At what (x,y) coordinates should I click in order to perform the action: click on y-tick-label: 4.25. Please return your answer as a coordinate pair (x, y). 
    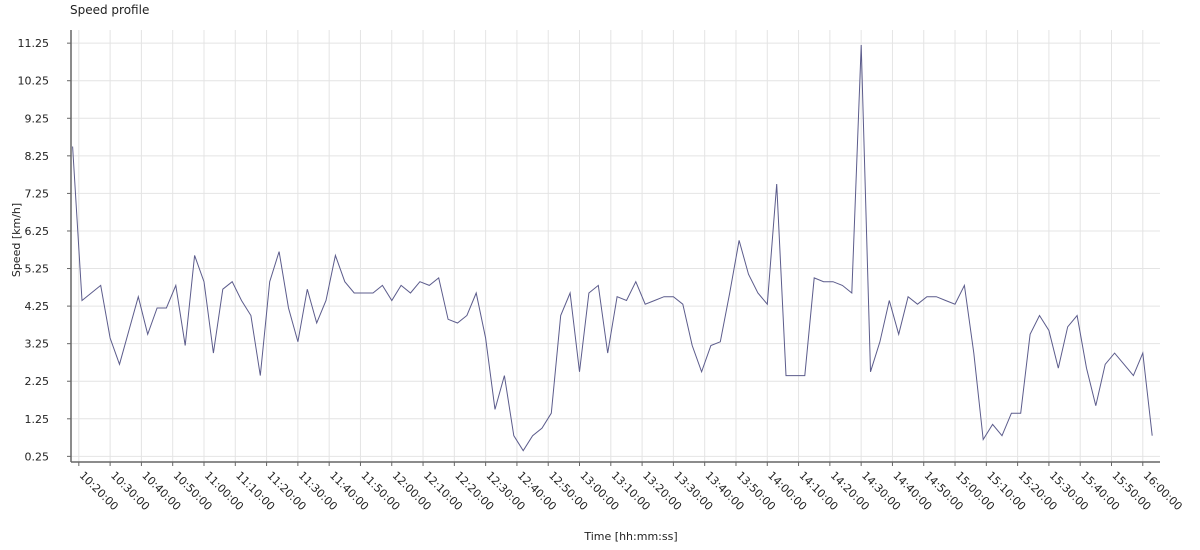
    Looking at the image, I should click on (37, 306).